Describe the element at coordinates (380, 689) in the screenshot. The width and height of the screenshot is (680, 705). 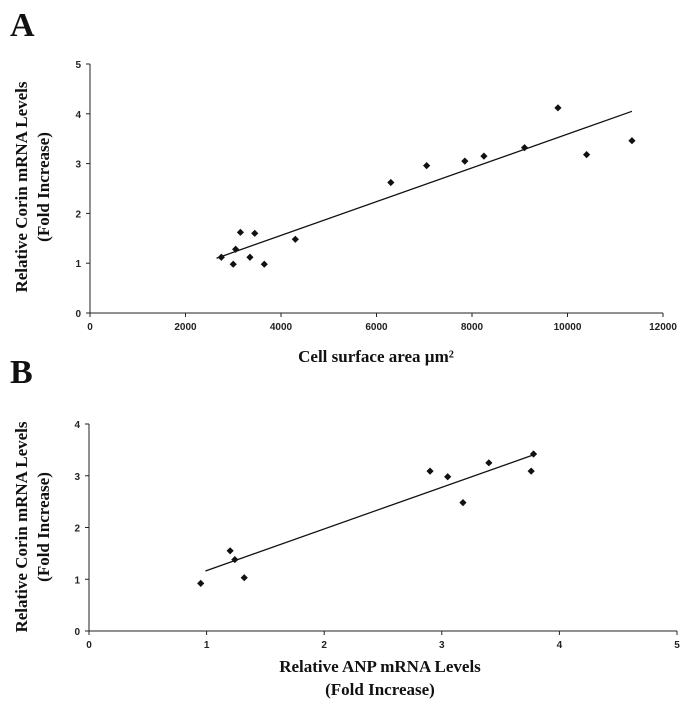
I see `panel-b-x-axis-label-line2: (Fold Increase)` at that location.